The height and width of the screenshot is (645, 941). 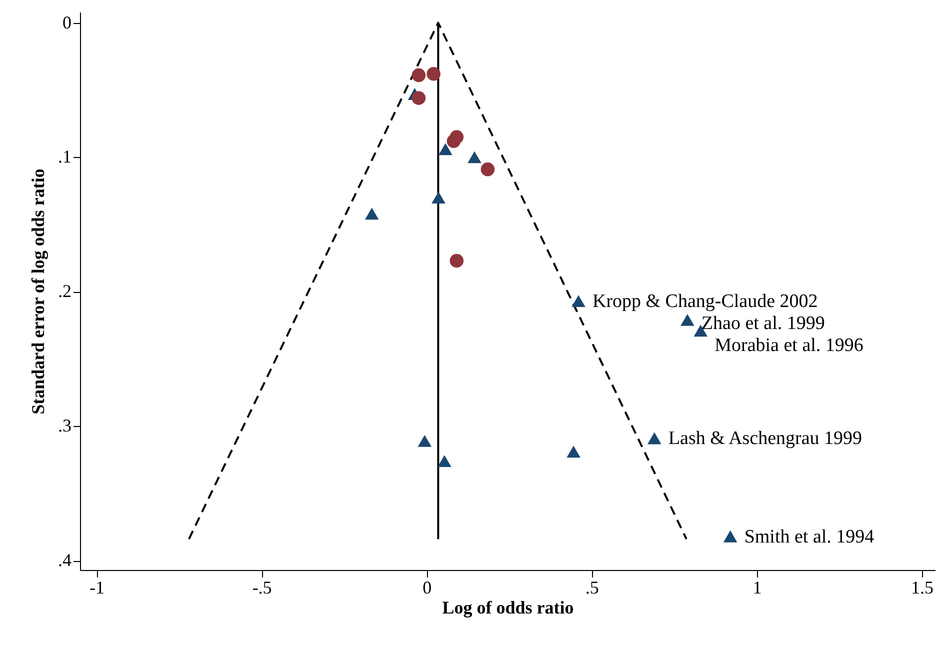 What do you see at coordinates (789, 345) in the screenshot?
I see `annotation: Morabia et al. 1996` at bounding box center [789, 345].